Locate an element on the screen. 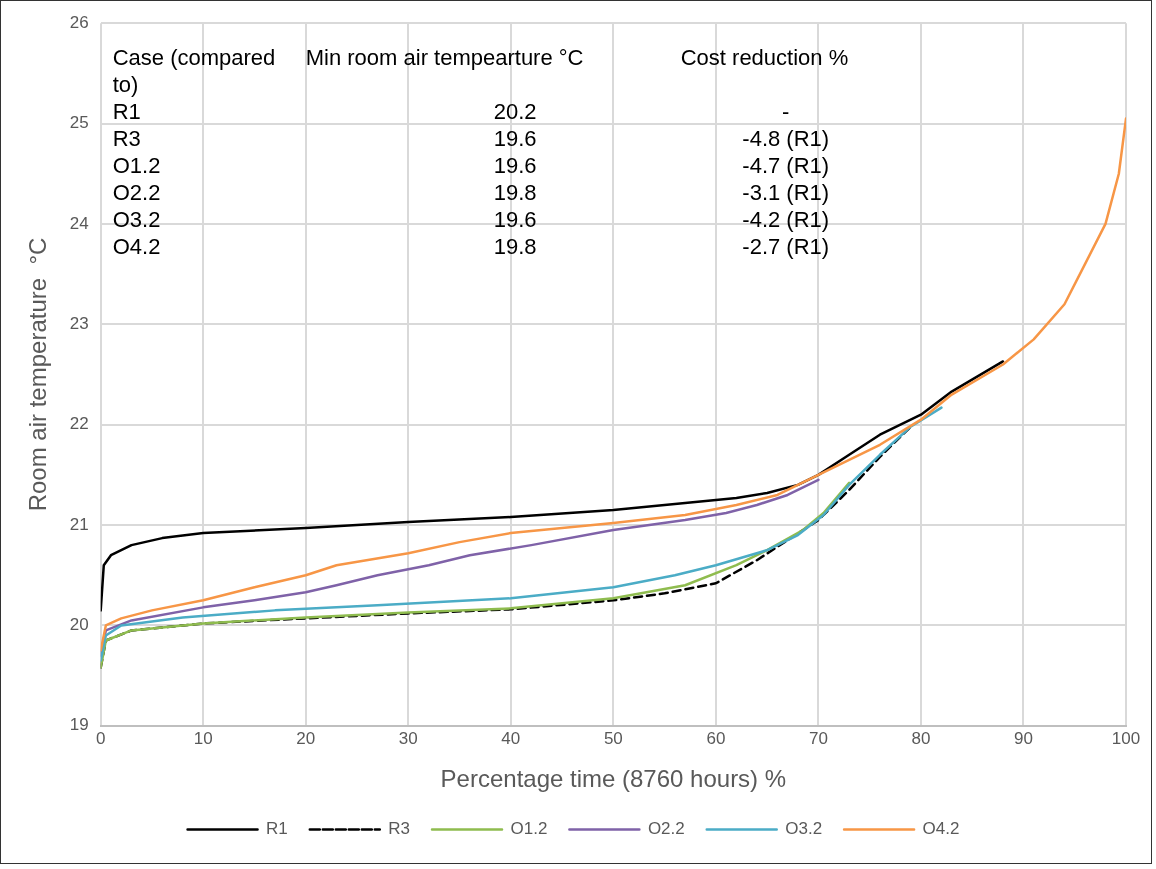 The height and width of the screenshot is (869, 1156). annotation: Cost reduction % is located at coordinates (764, 58).